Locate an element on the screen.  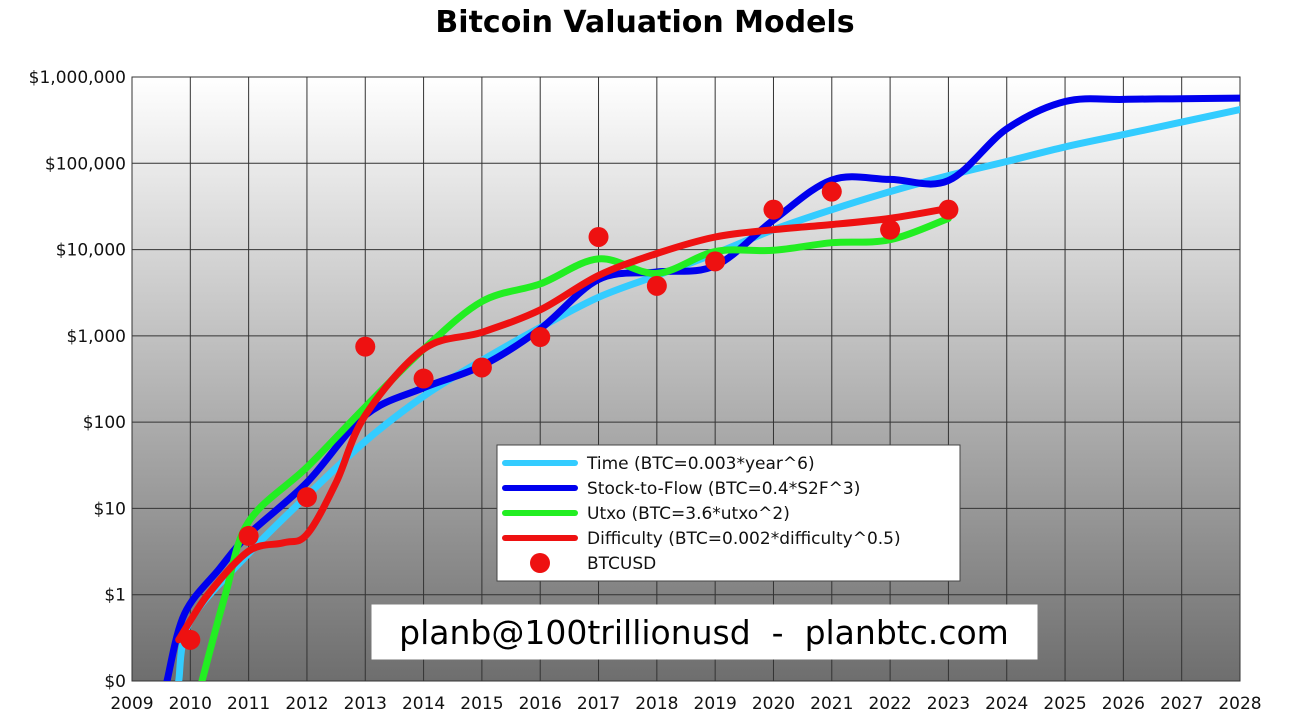
y-tick-label: $100 is located at coordinates (104, 423).